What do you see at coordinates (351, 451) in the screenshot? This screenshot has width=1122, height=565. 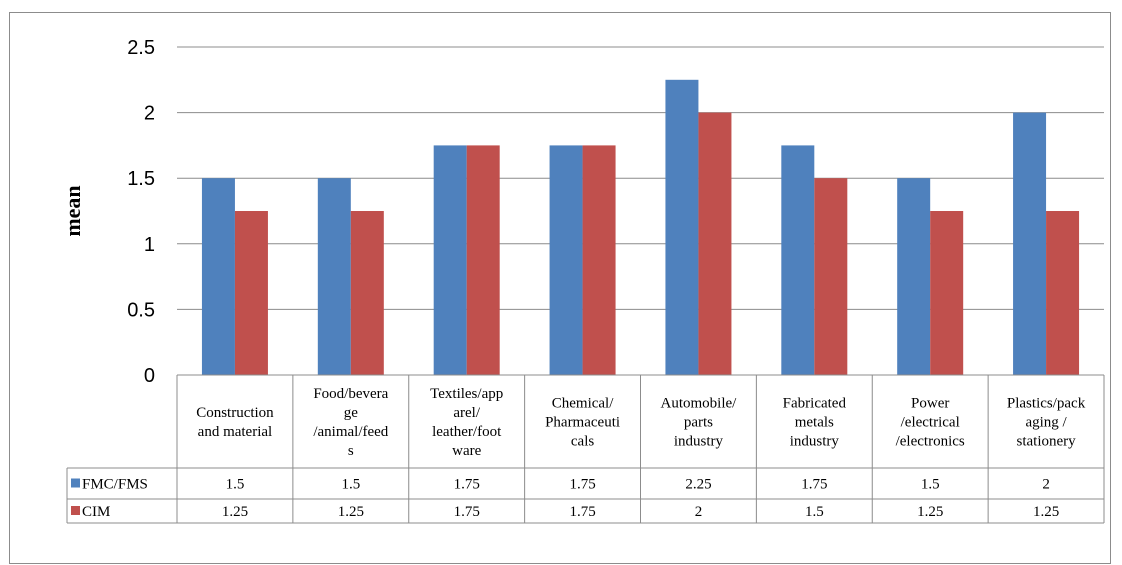 I see `category-label-line: s` at bounding box center [351, 451].